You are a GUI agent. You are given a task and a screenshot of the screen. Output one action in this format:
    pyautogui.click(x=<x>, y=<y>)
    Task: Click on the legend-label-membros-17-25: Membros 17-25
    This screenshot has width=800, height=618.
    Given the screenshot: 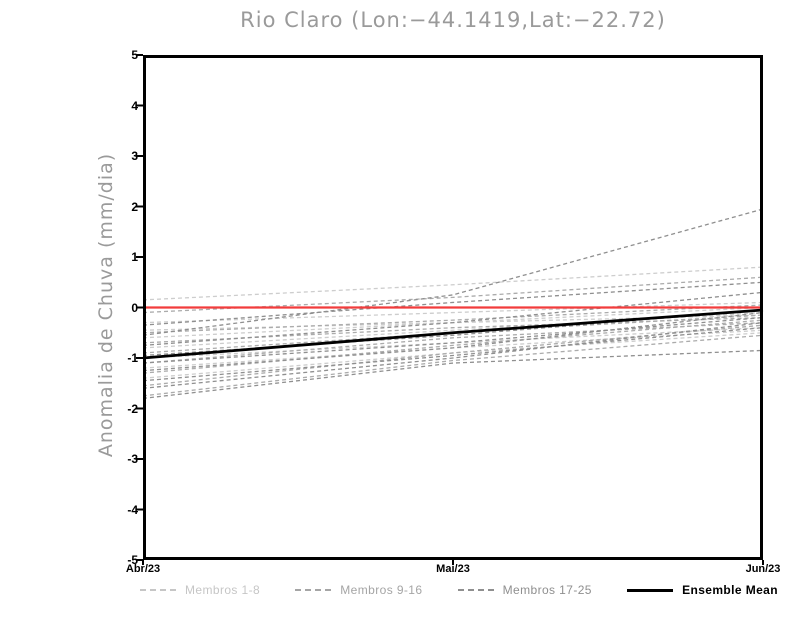 What is the action you would take?
    pyautogui.click(x=547, y=590)
    